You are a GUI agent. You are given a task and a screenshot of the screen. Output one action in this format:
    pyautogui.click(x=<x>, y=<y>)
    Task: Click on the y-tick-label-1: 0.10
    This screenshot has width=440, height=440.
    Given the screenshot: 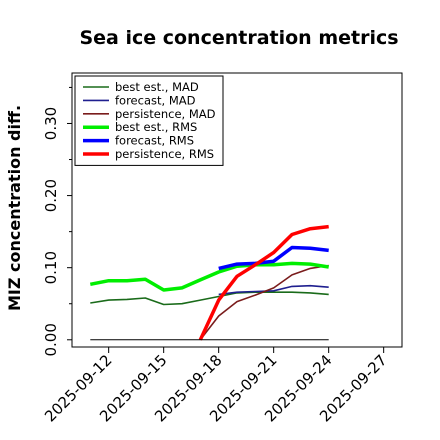 What is the action you would take?
    pyautogui.click(x=51, y=267)
    